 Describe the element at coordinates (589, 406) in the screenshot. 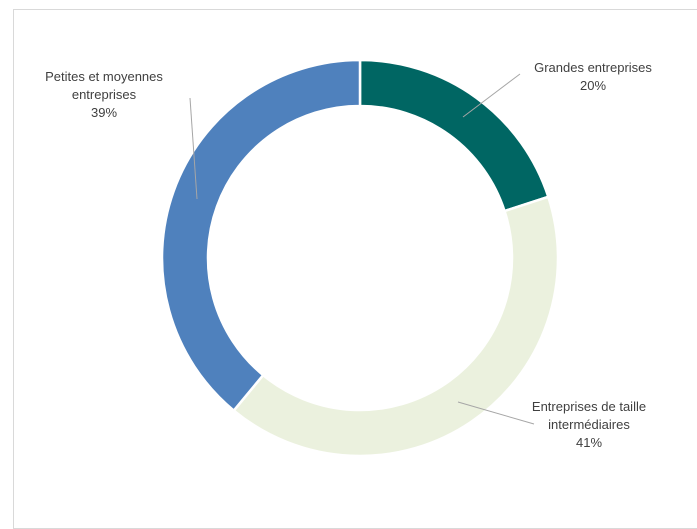

I see `data-label-category-2: Entreprises de taille` at that location.